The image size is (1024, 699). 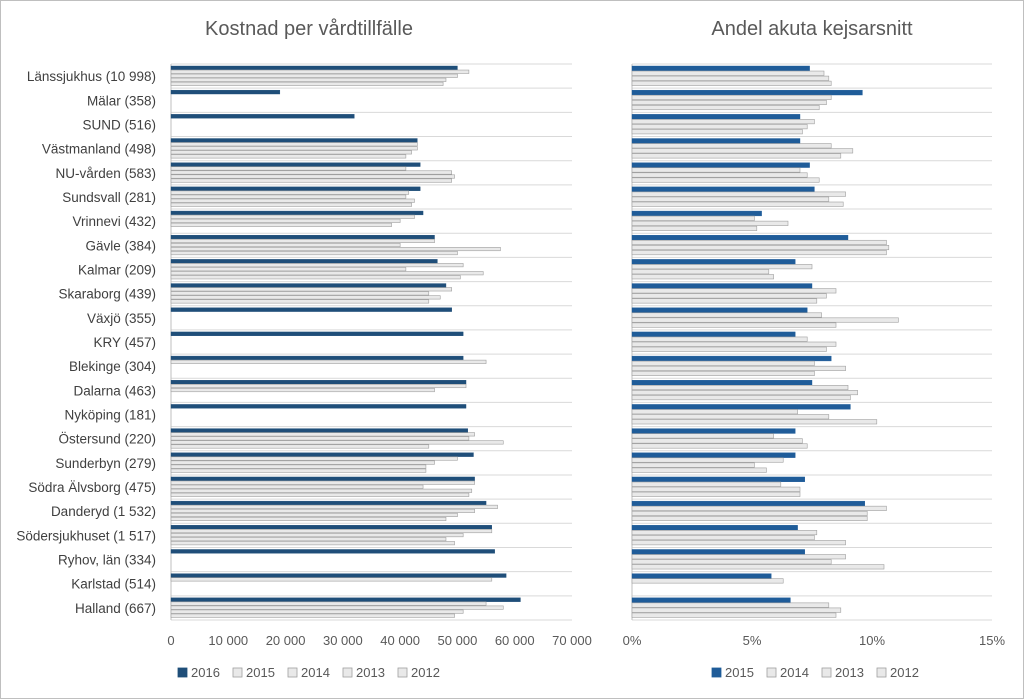 I want to click on cost-legend-swatch-2012, so click(x=402, y=672).